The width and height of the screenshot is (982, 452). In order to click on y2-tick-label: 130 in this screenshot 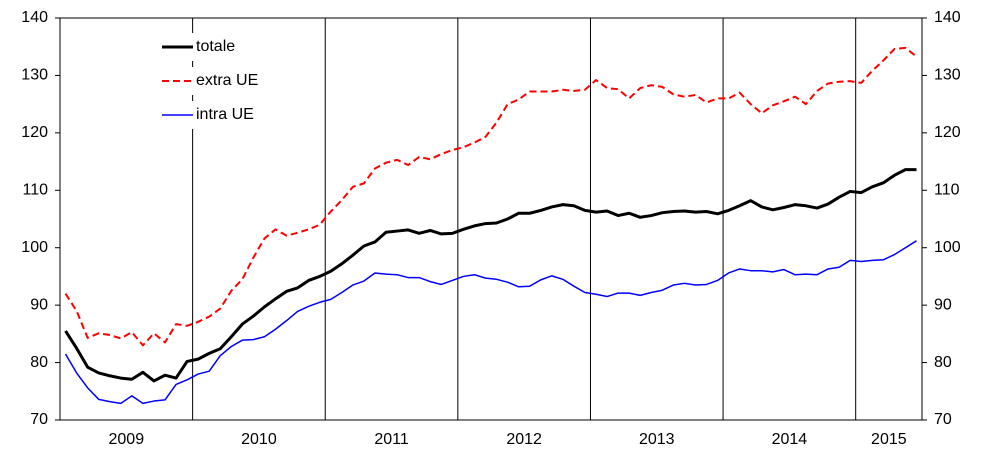, I will do `click(947, 75)`.